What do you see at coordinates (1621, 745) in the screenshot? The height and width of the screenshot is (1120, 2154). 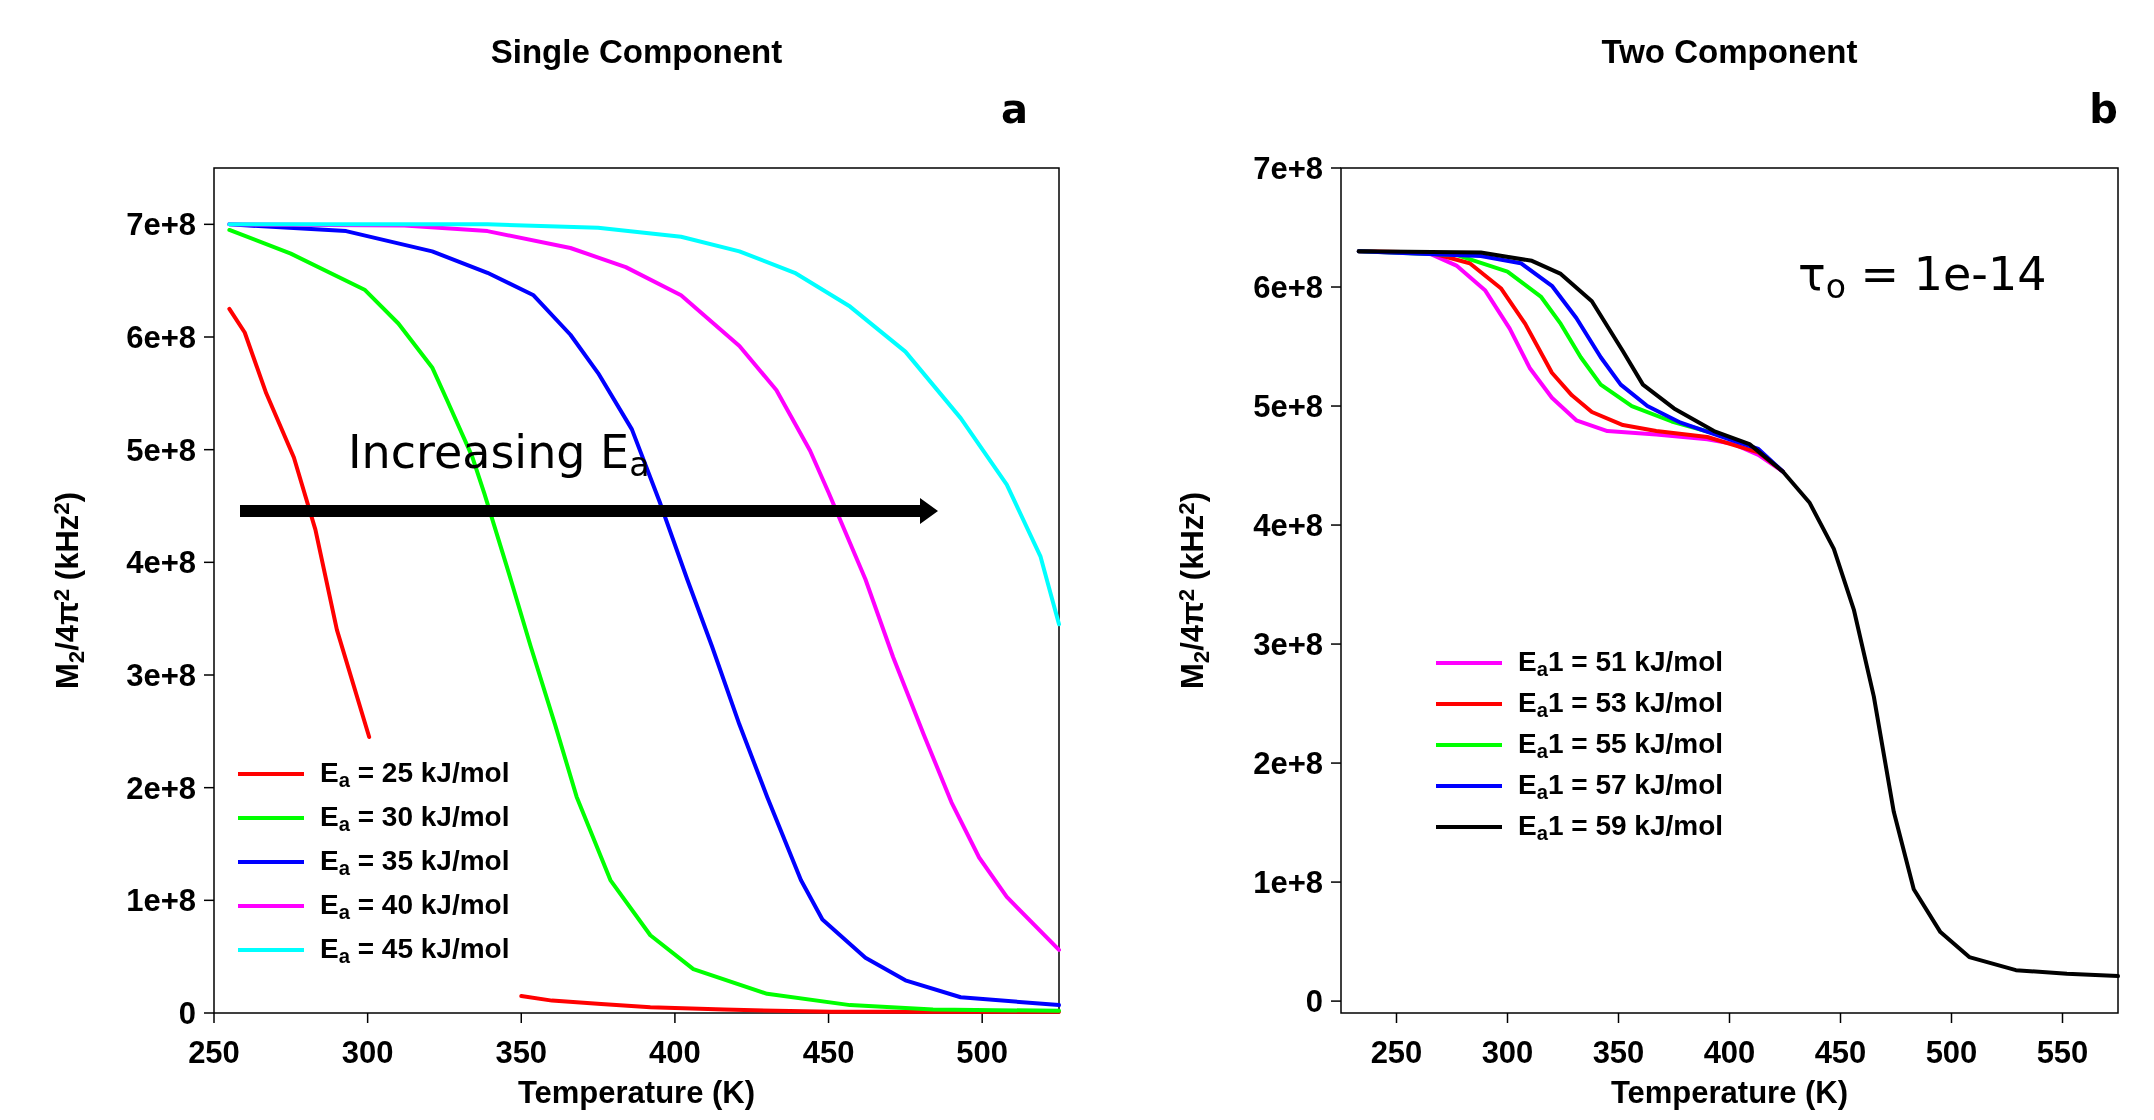 I see `legend-label: E$_{a}$1 = 55 kJ/mol` at bounding box center [1621, 745].